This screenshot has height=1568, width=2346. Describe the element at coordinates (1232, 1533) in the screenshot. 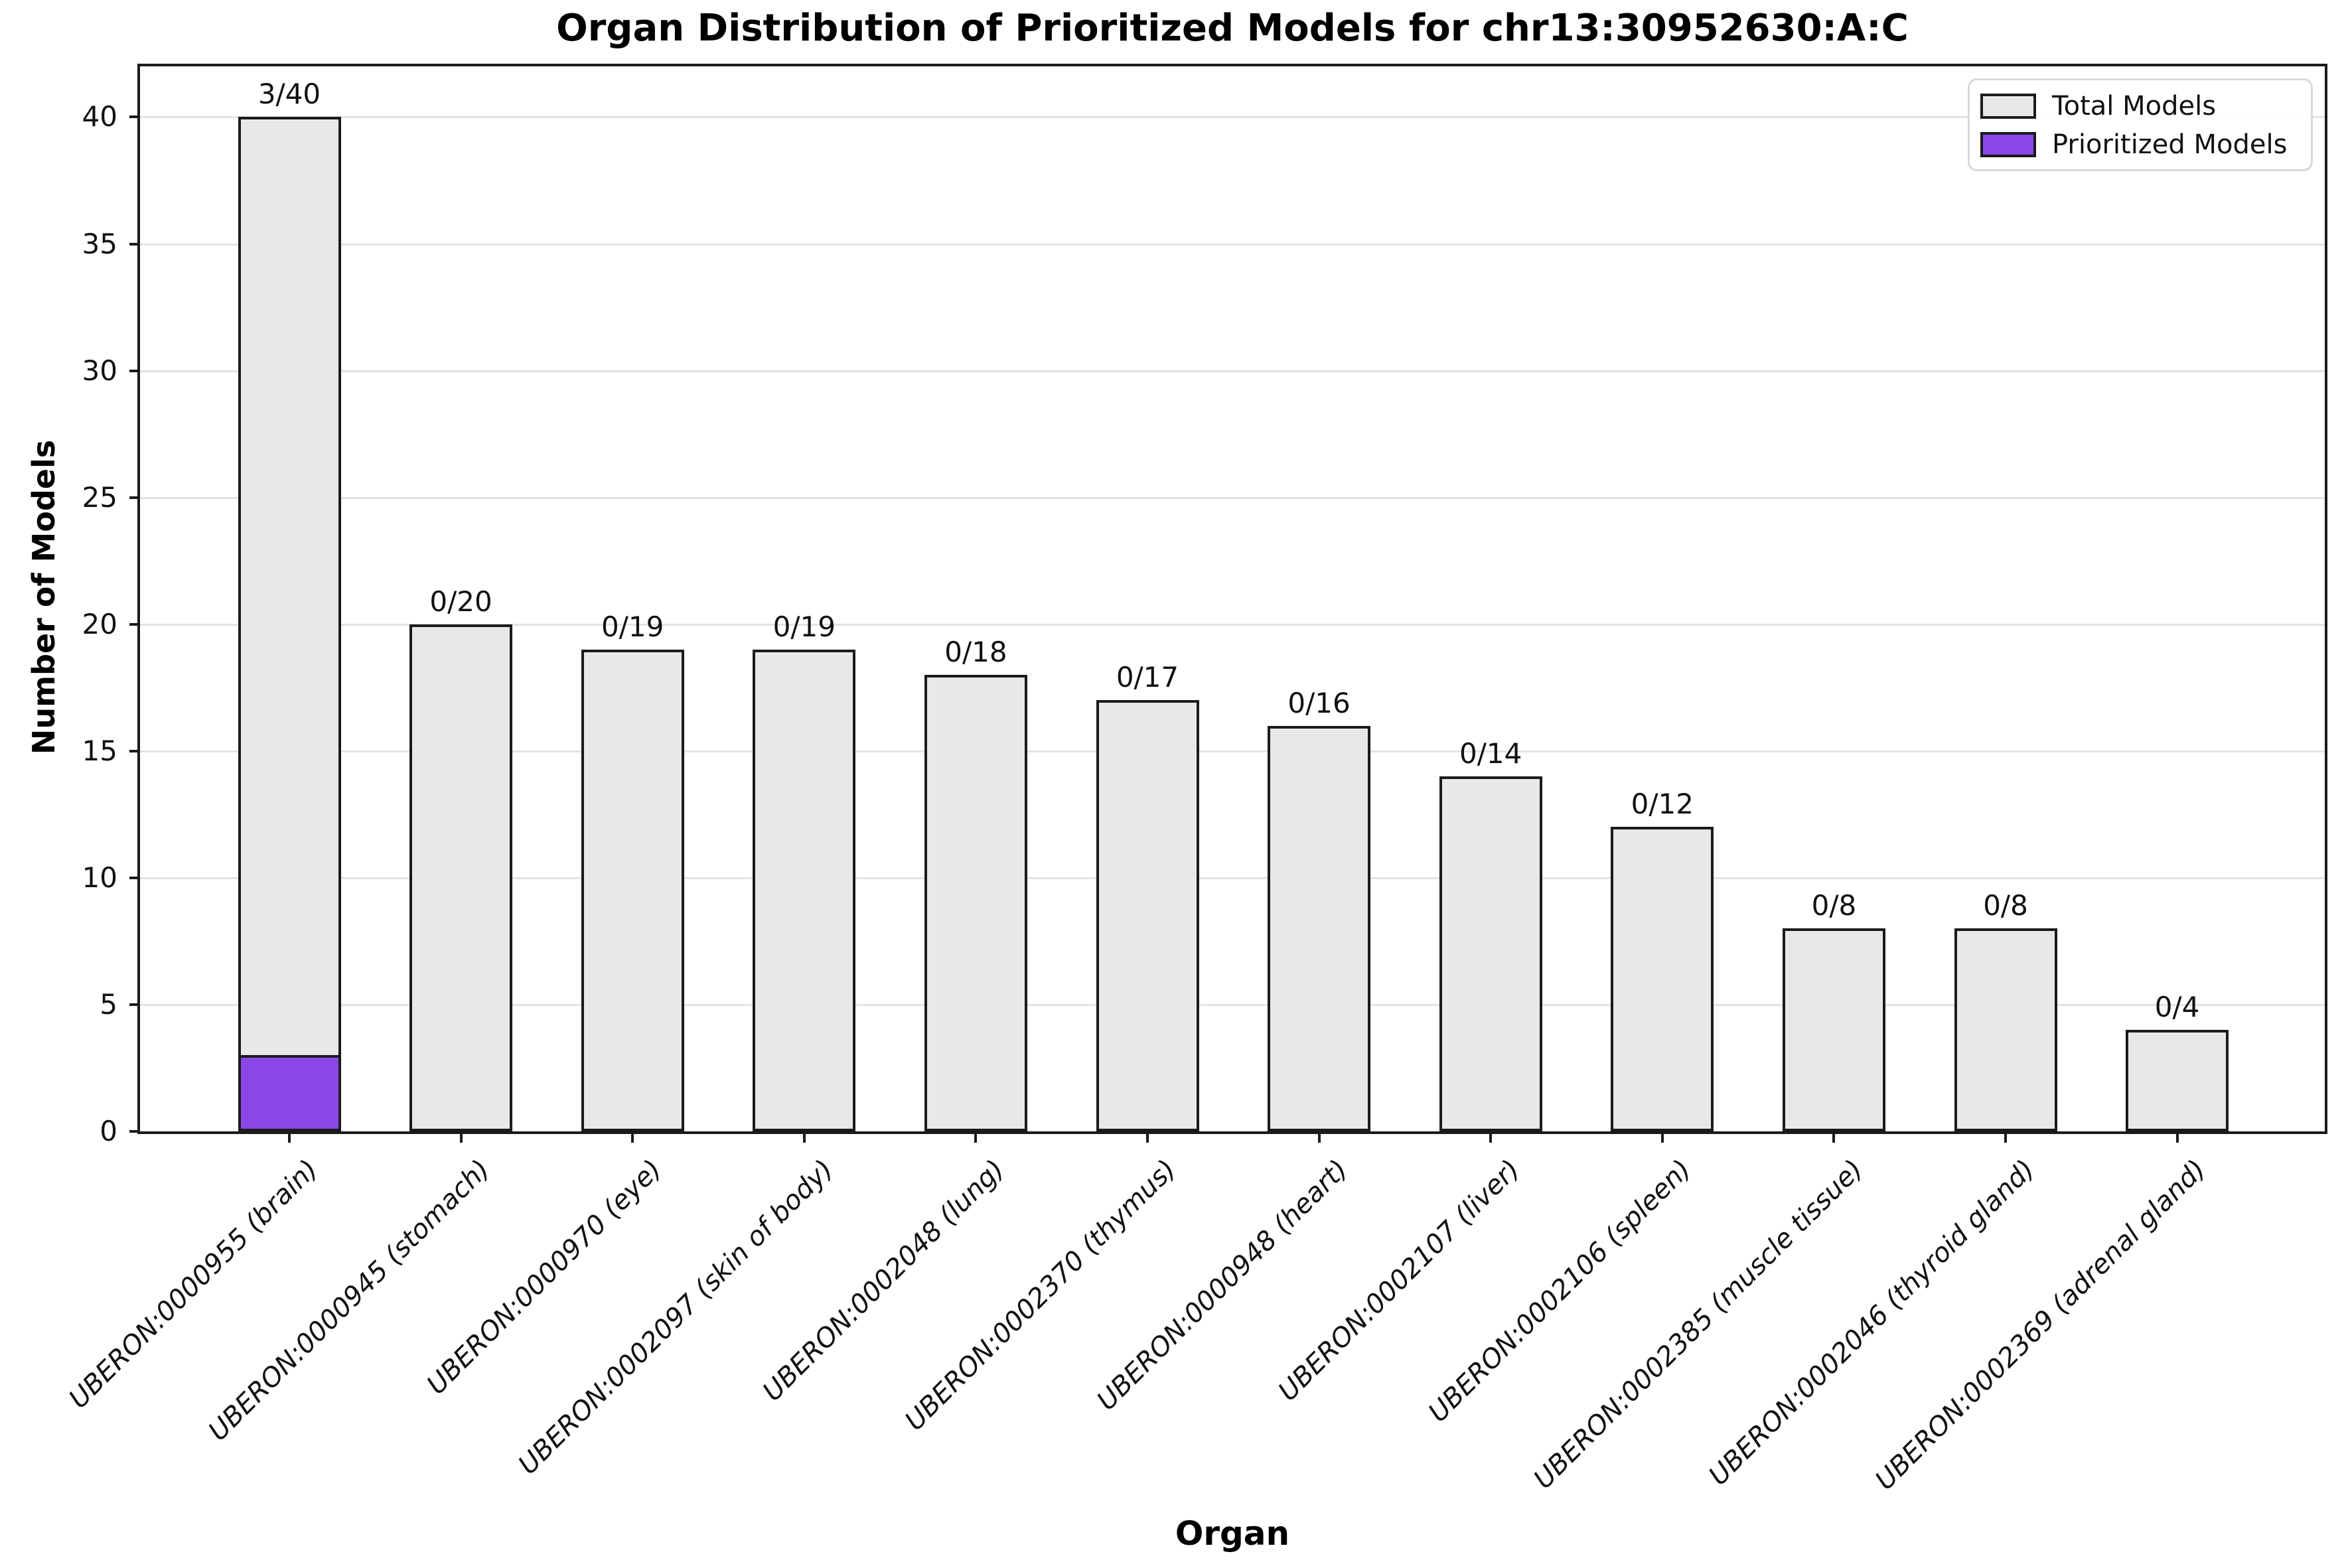

I see `x-axis-label: Organ` at that location.